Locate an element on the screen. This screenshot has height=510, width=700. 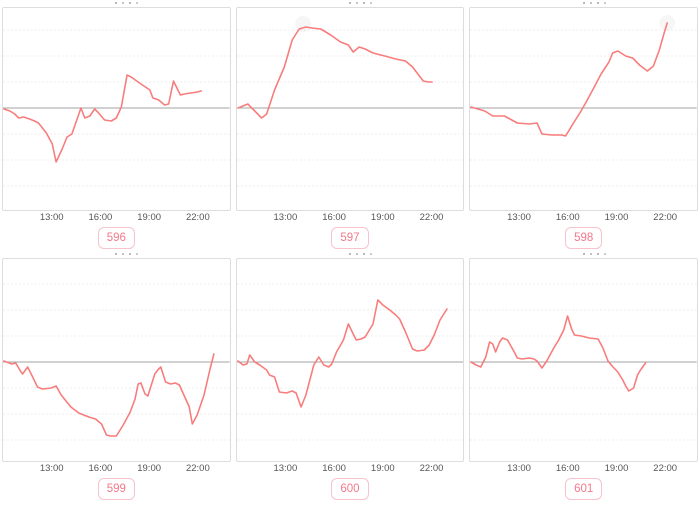
badge-row: 600 is located at coordinates (350, 489).